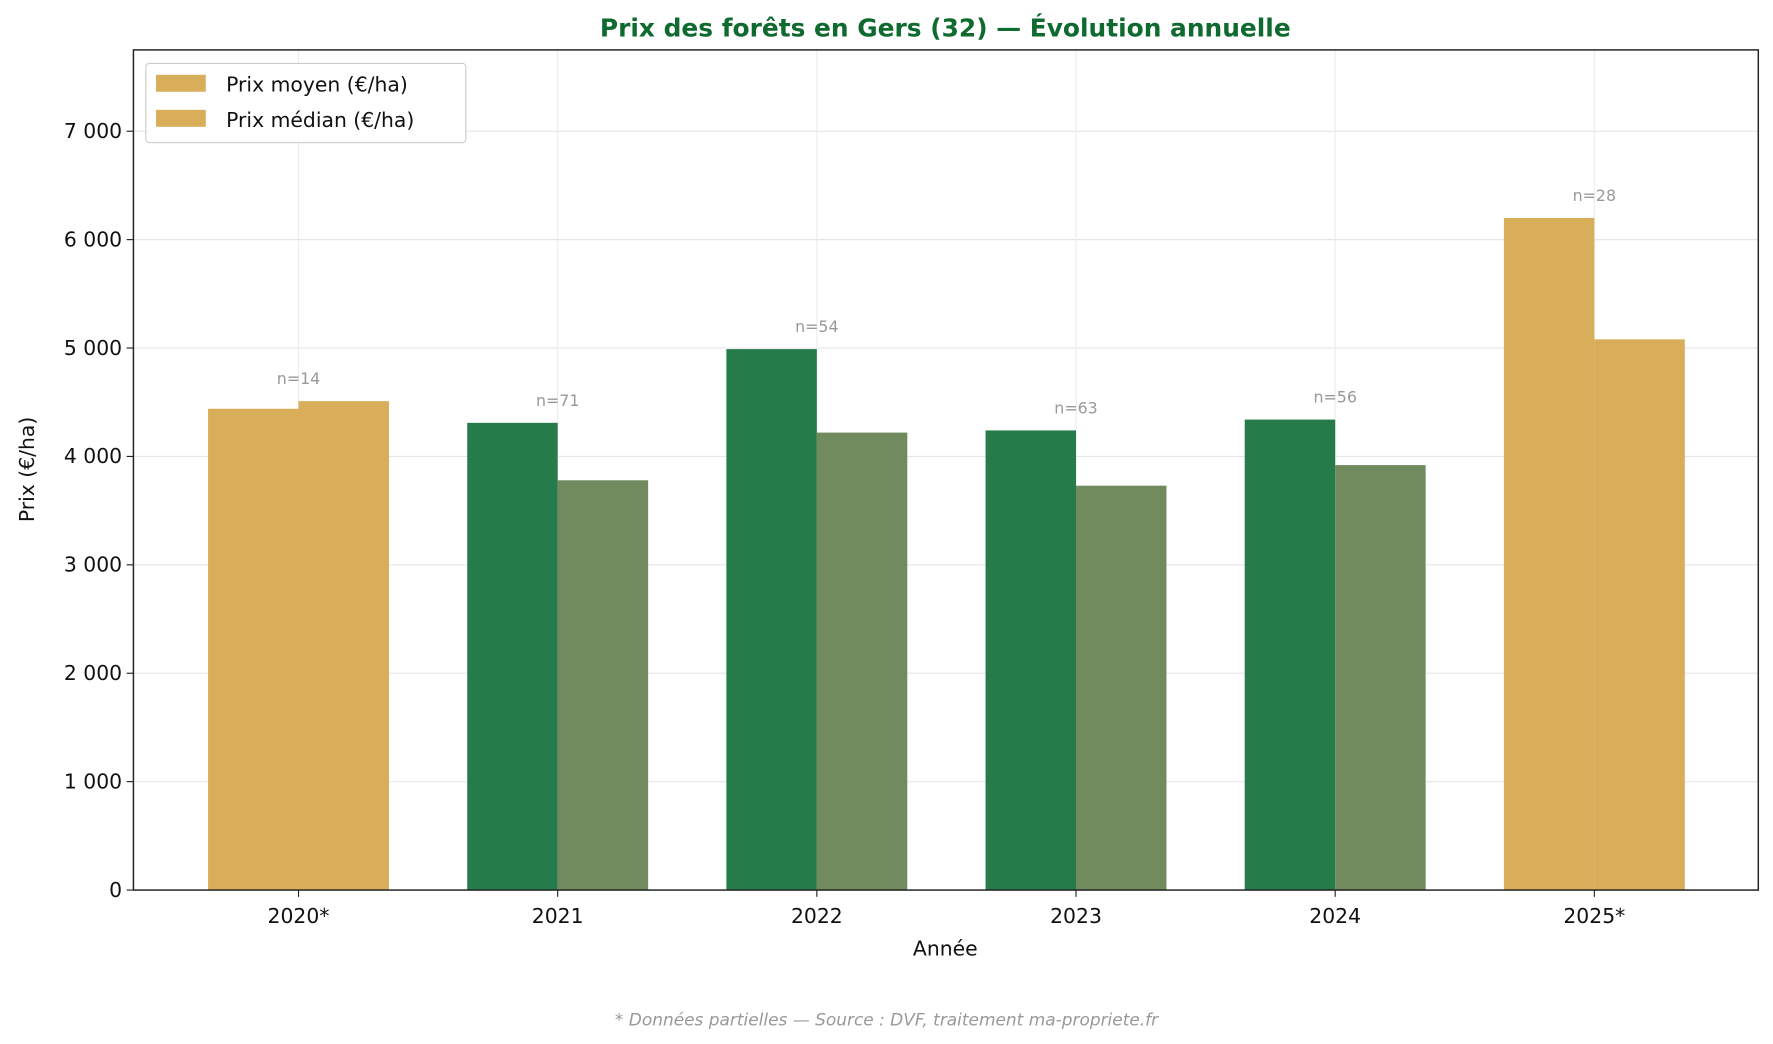 This screenshot has width=1773, height=1044. Describe the element at coordinates (181, 118) in the screenshot. I see `legend-swatch-median` at that location.